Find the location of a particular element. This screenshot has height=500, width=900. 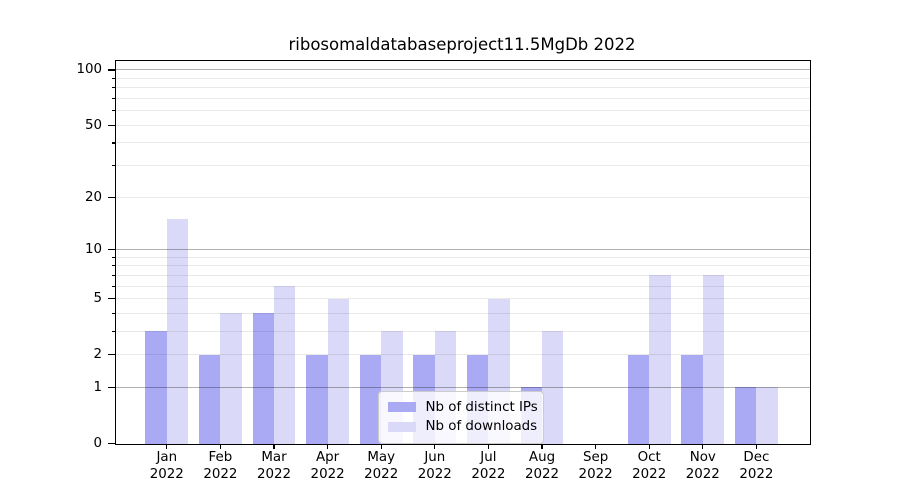

x-tick-label: Dec 2022 is located at coordinates (756, 466).